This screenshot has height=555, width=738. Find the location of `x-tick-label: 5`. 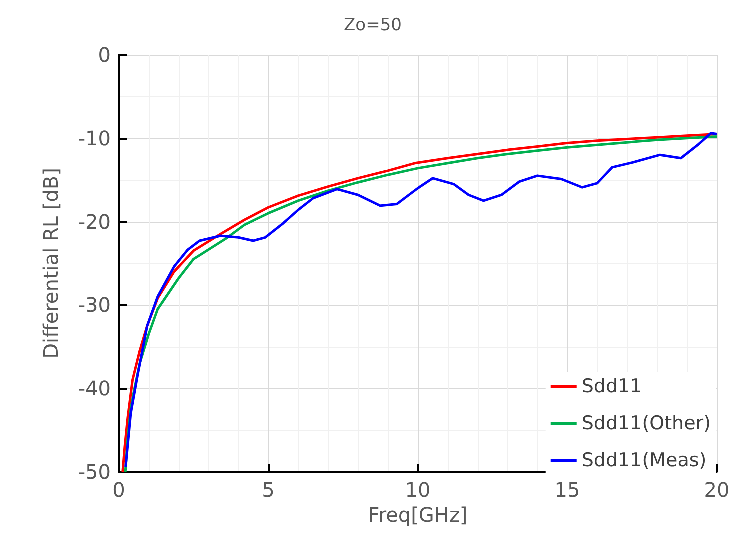

x-tick-label: 5 is located at coordinates (268, 490).